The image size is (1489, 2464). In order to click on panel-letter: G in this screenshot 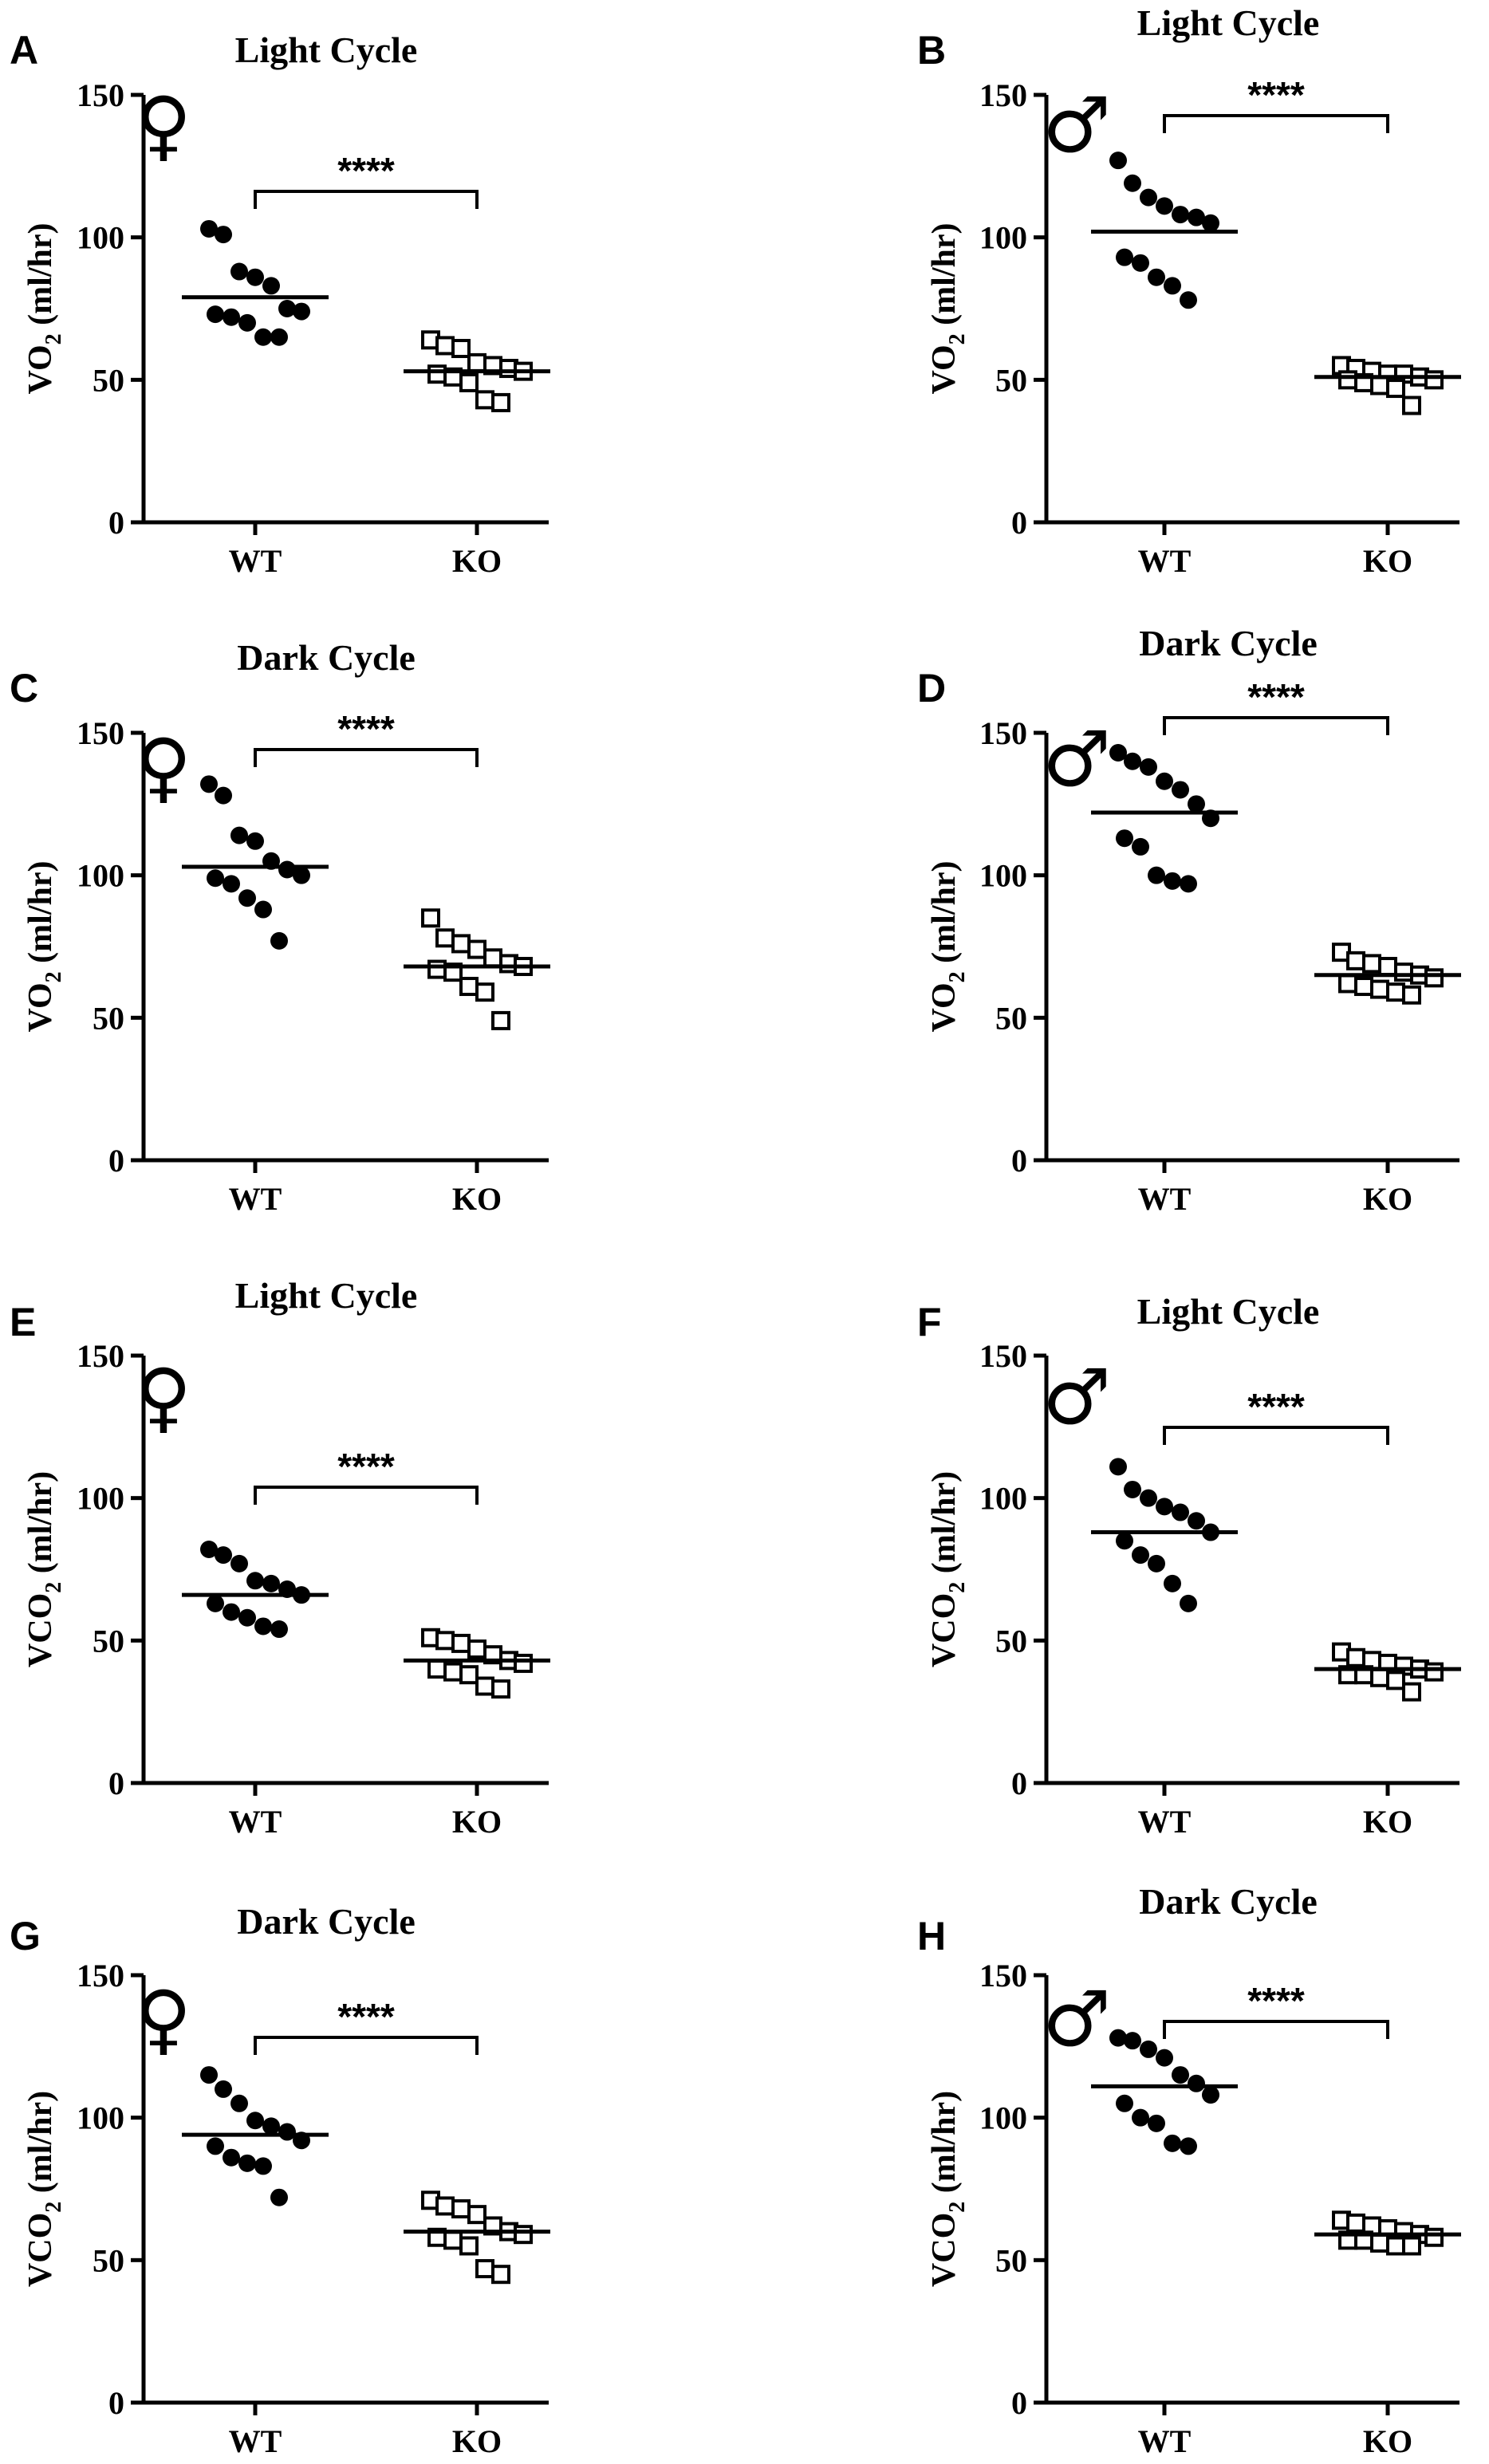, I will do `click(25, 1936)`.